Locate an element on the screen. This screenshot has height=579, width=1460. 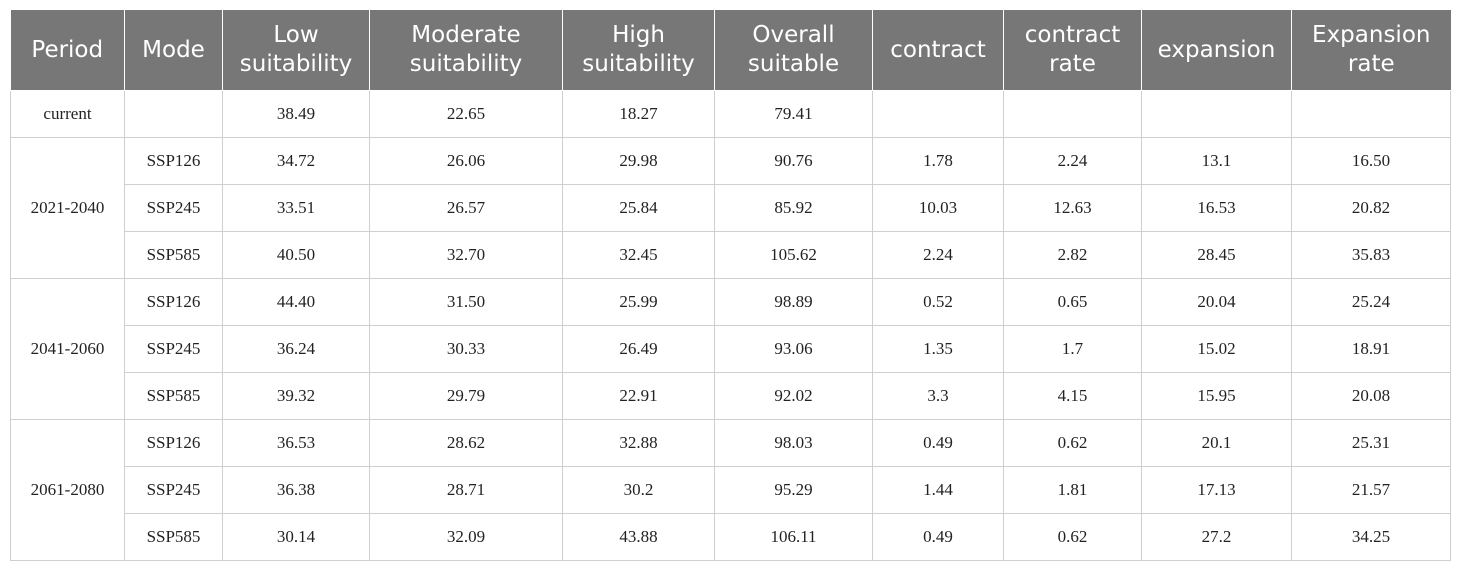
value-cell: 106.11 is located at coordinates (793, 537).